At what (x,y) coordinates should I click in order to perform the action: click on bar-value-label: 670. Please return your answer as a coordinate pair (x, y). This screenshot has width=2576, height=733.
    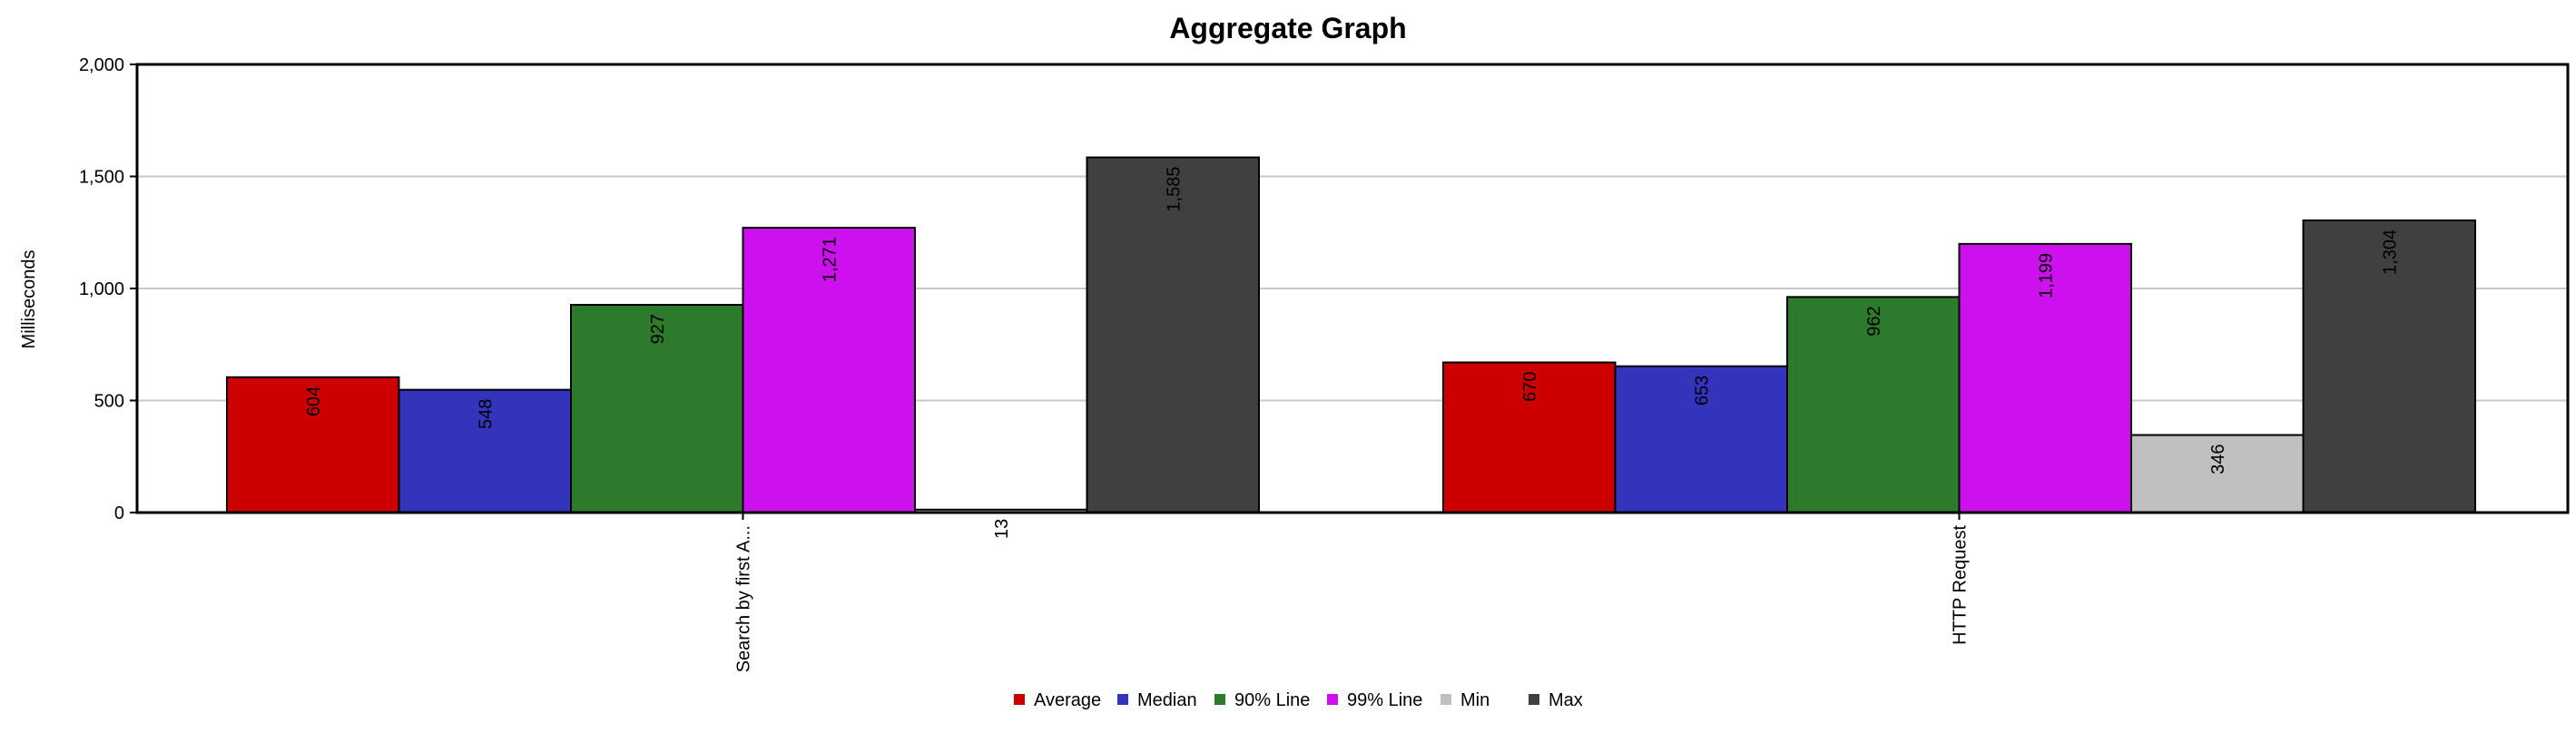
    Looking at the image, I should click on (1530, 387).